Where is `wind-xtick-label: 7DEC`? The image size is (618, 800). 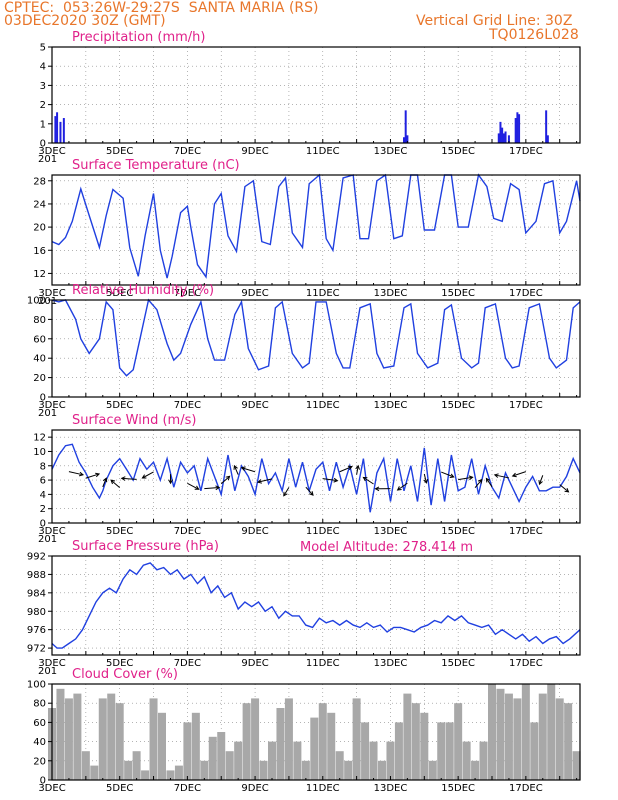
wind-xtick-label: 7DEC is located at coordinates (187, 531).